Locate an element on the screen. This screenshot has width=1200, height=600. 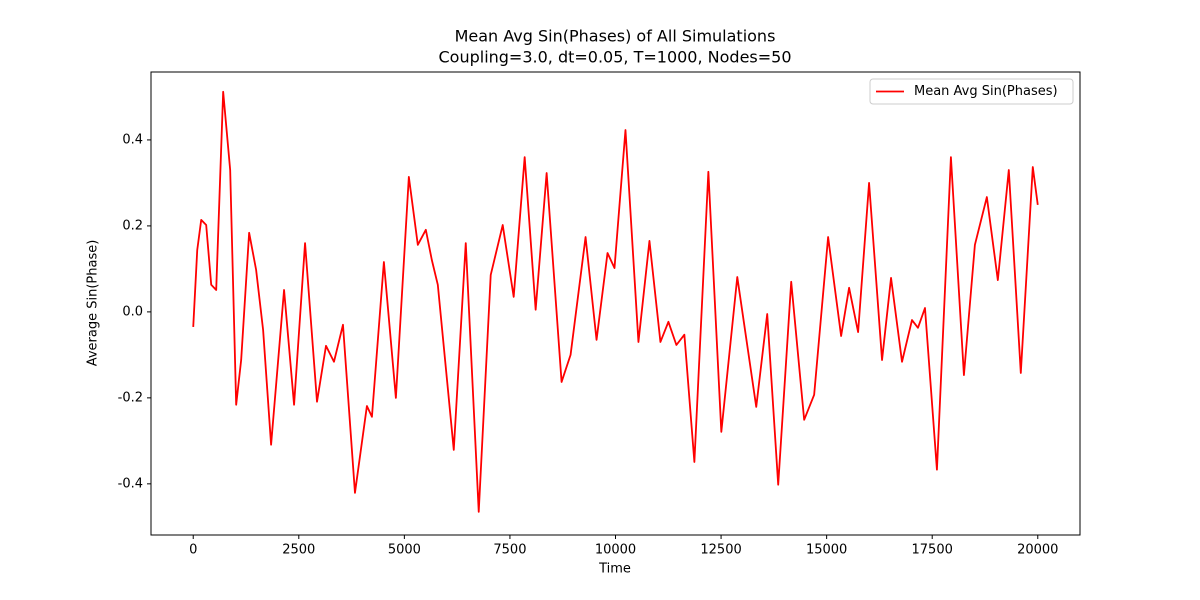
x-tick-label: 15000 is located at coordinates (826, 550).